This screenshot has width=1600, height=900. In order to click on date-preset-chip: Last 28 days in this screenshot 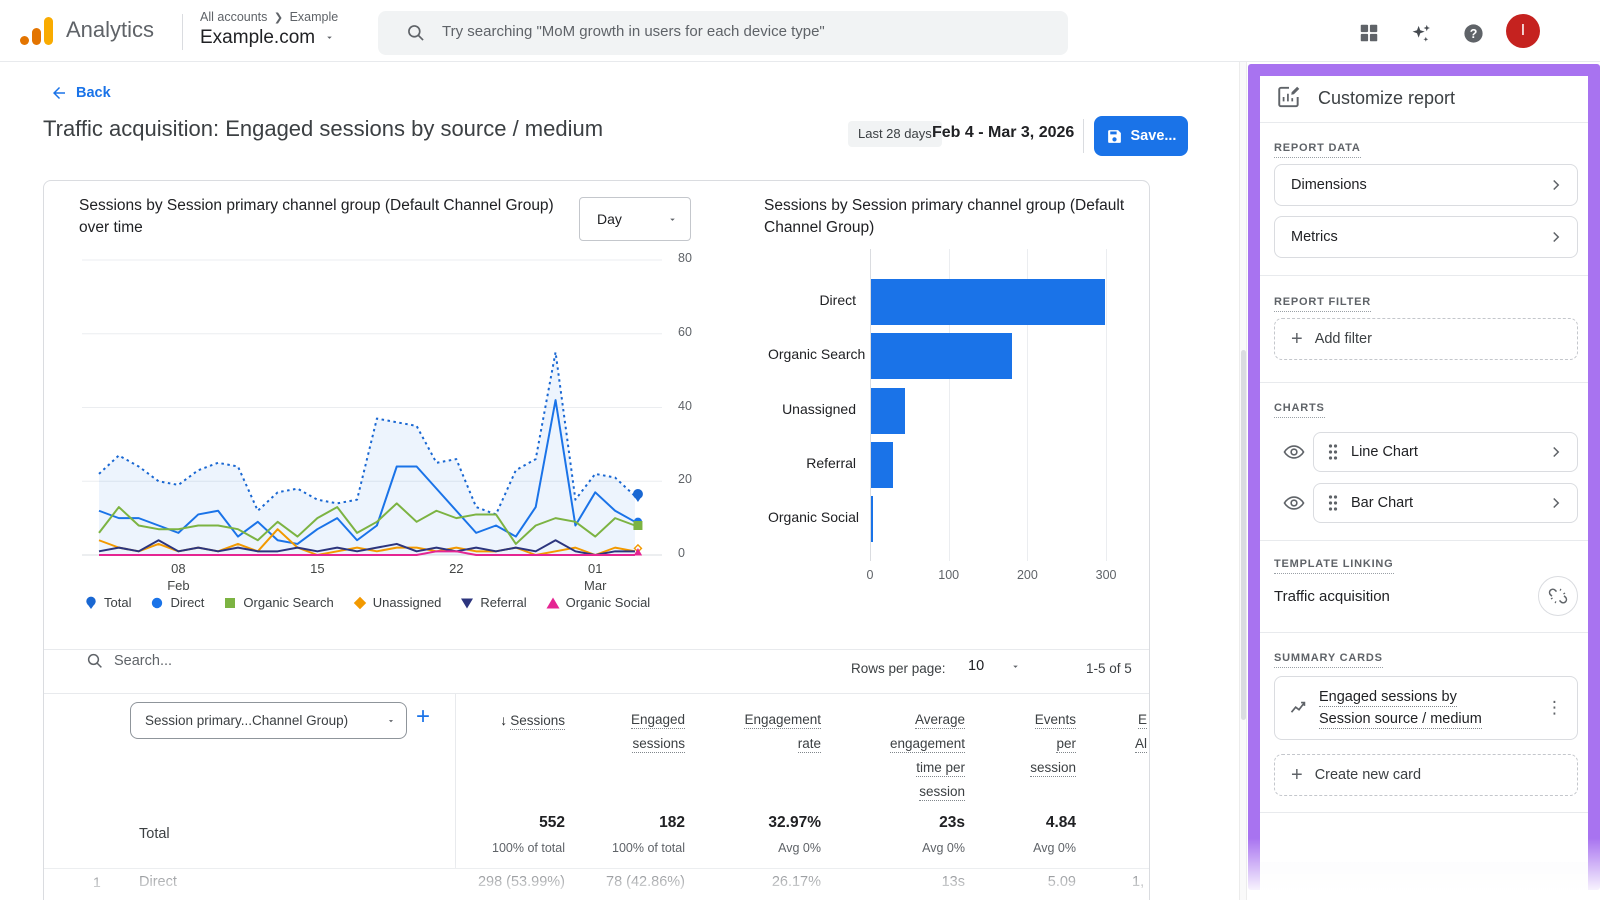, I will do `click(895, 134)`.